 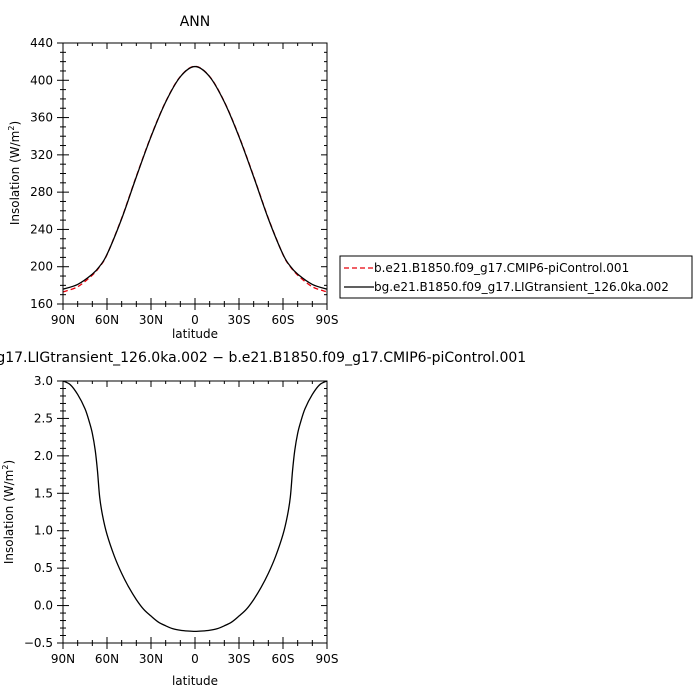 I want to click on bottom-y-tick-label: −0.5, so click(x=38, y=643).